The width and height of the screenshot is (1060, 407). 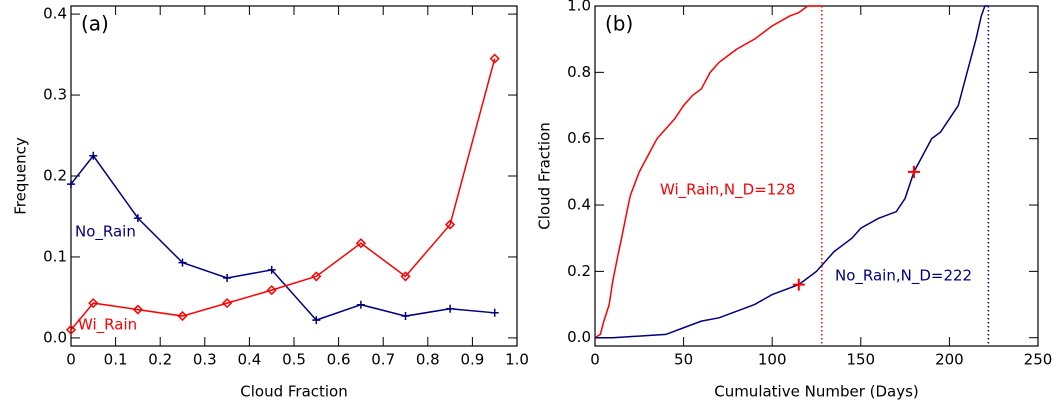 What do you see at coordinates (949, 360) in the screenshot?
I see `x-tick-label: 200` at bounding box center [949, 360].